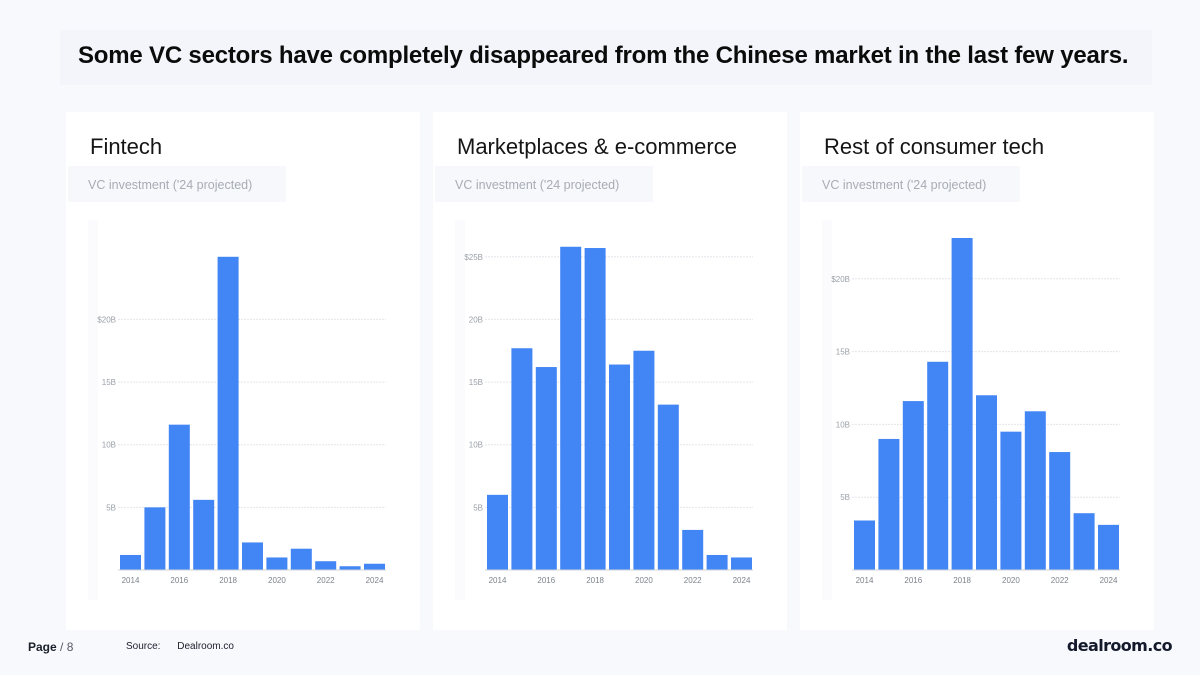 The image size is (1200, 675). Describe the element at coordinates (476, 319) in the screenshot. I see `y-tick-label: 20B` at that location.